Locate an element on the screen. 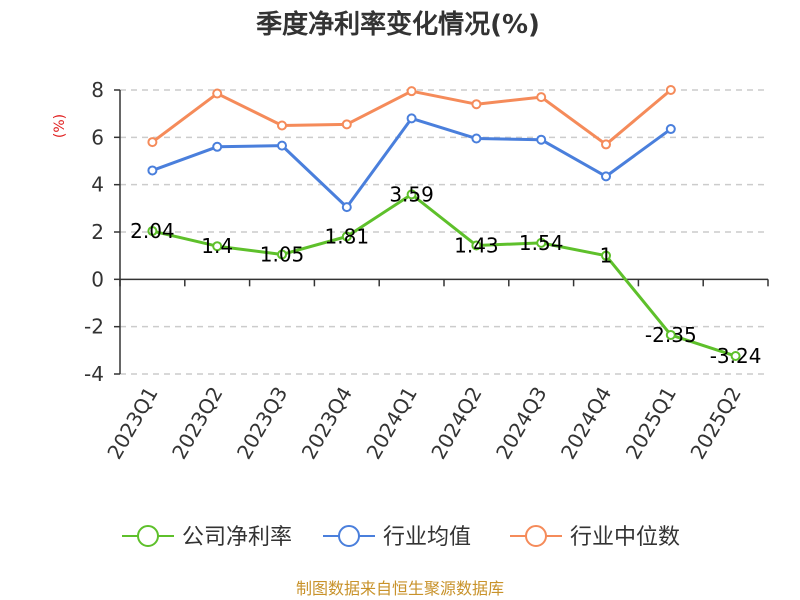  legend-item: 行业中位数 is located at coordinates (595, 537).